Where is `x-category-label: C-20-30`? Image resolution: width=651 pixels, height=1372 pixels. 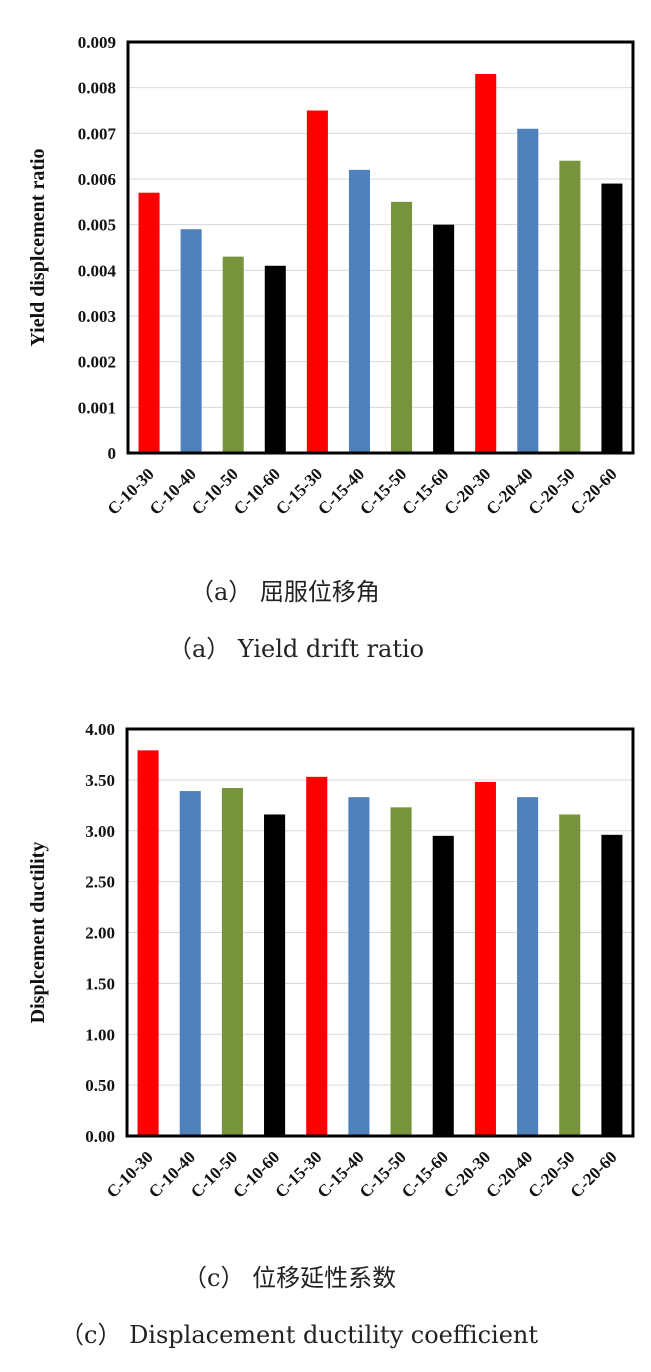 x-category-label: C-20-30 is located at coordinates (467, 1174).